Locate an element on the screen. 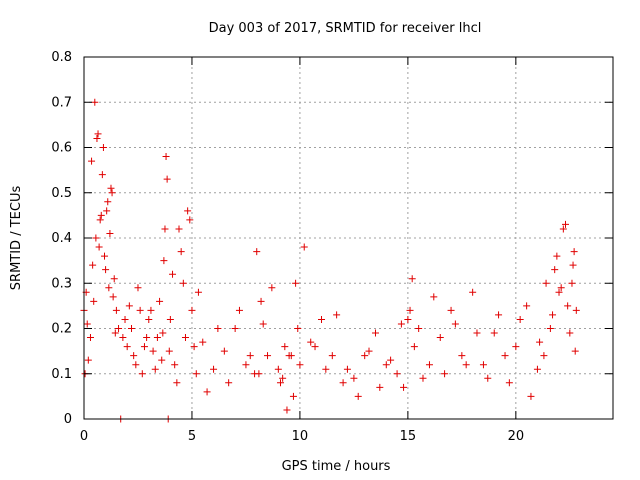  y-tick-label: 0.3 is located at coordinates (61, 283).